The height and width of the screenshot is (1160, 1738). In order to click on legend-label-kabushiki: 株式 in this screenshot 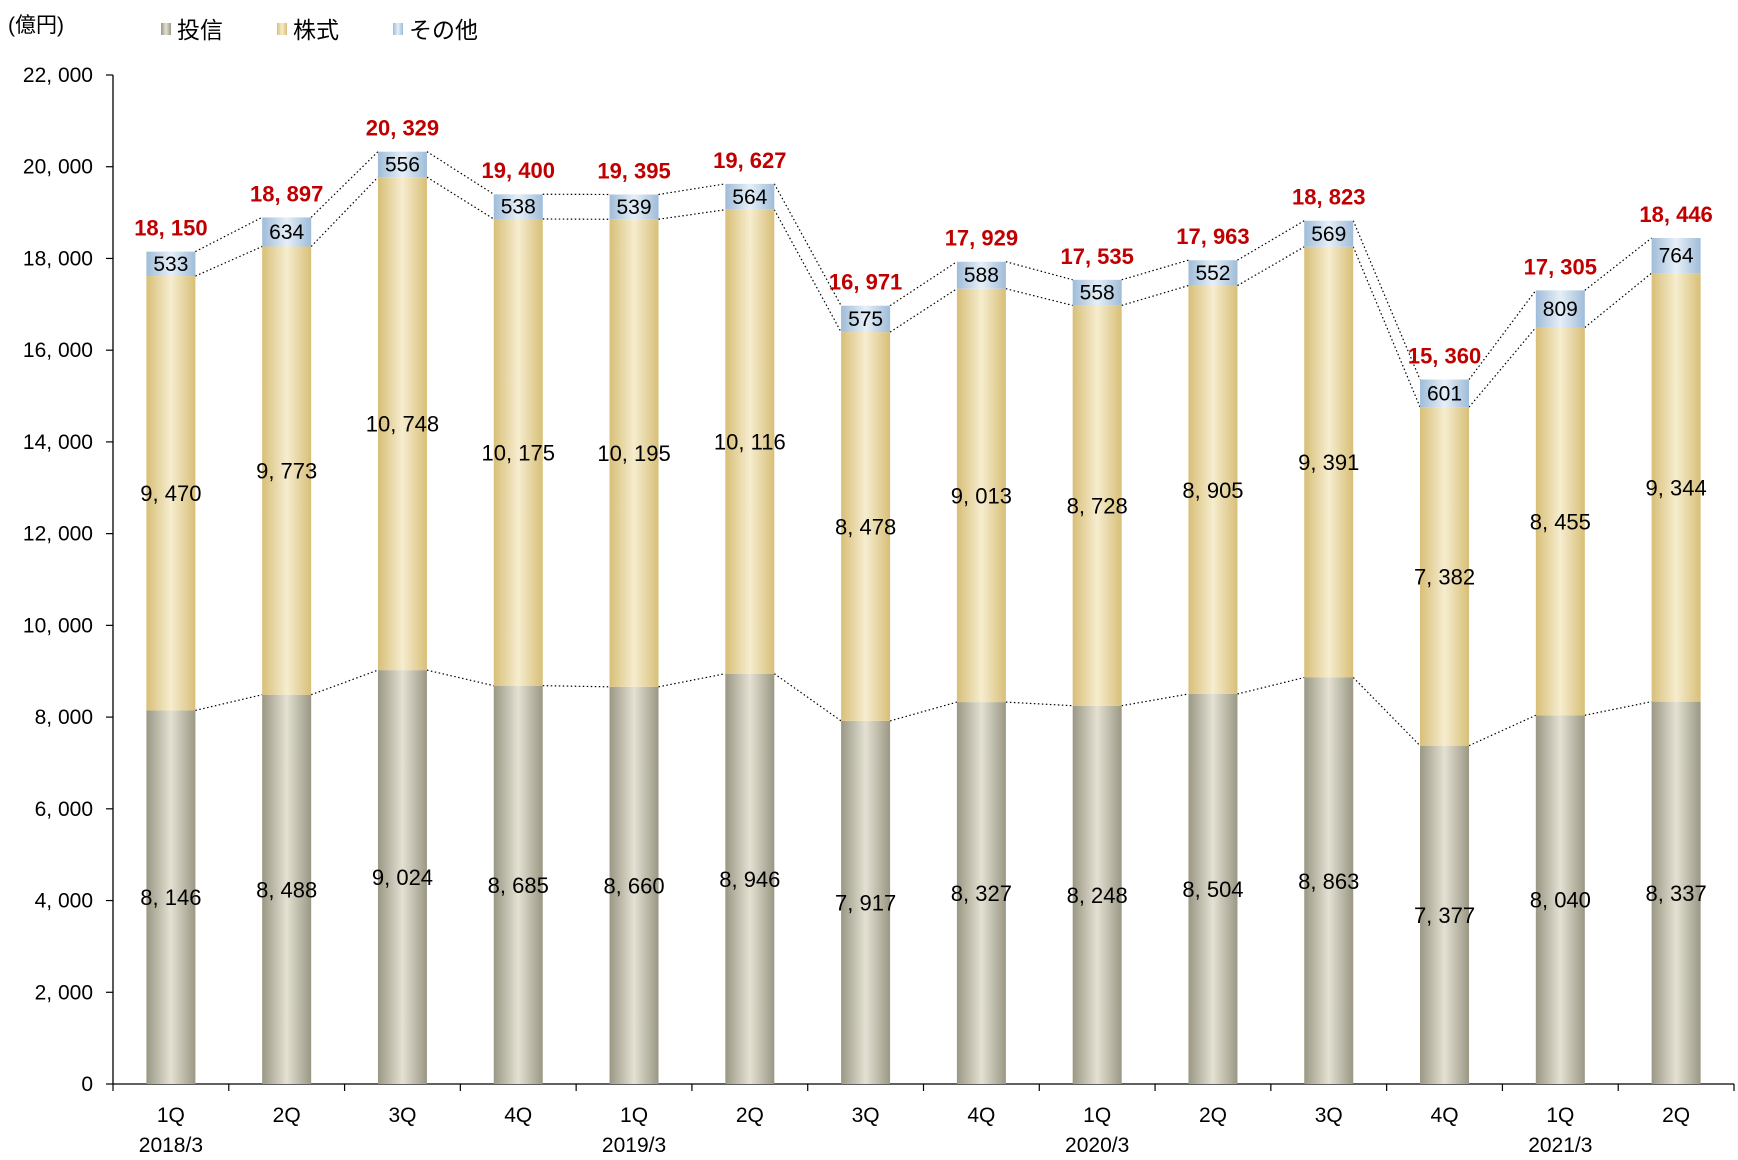, I will do `click(316, 30)`.